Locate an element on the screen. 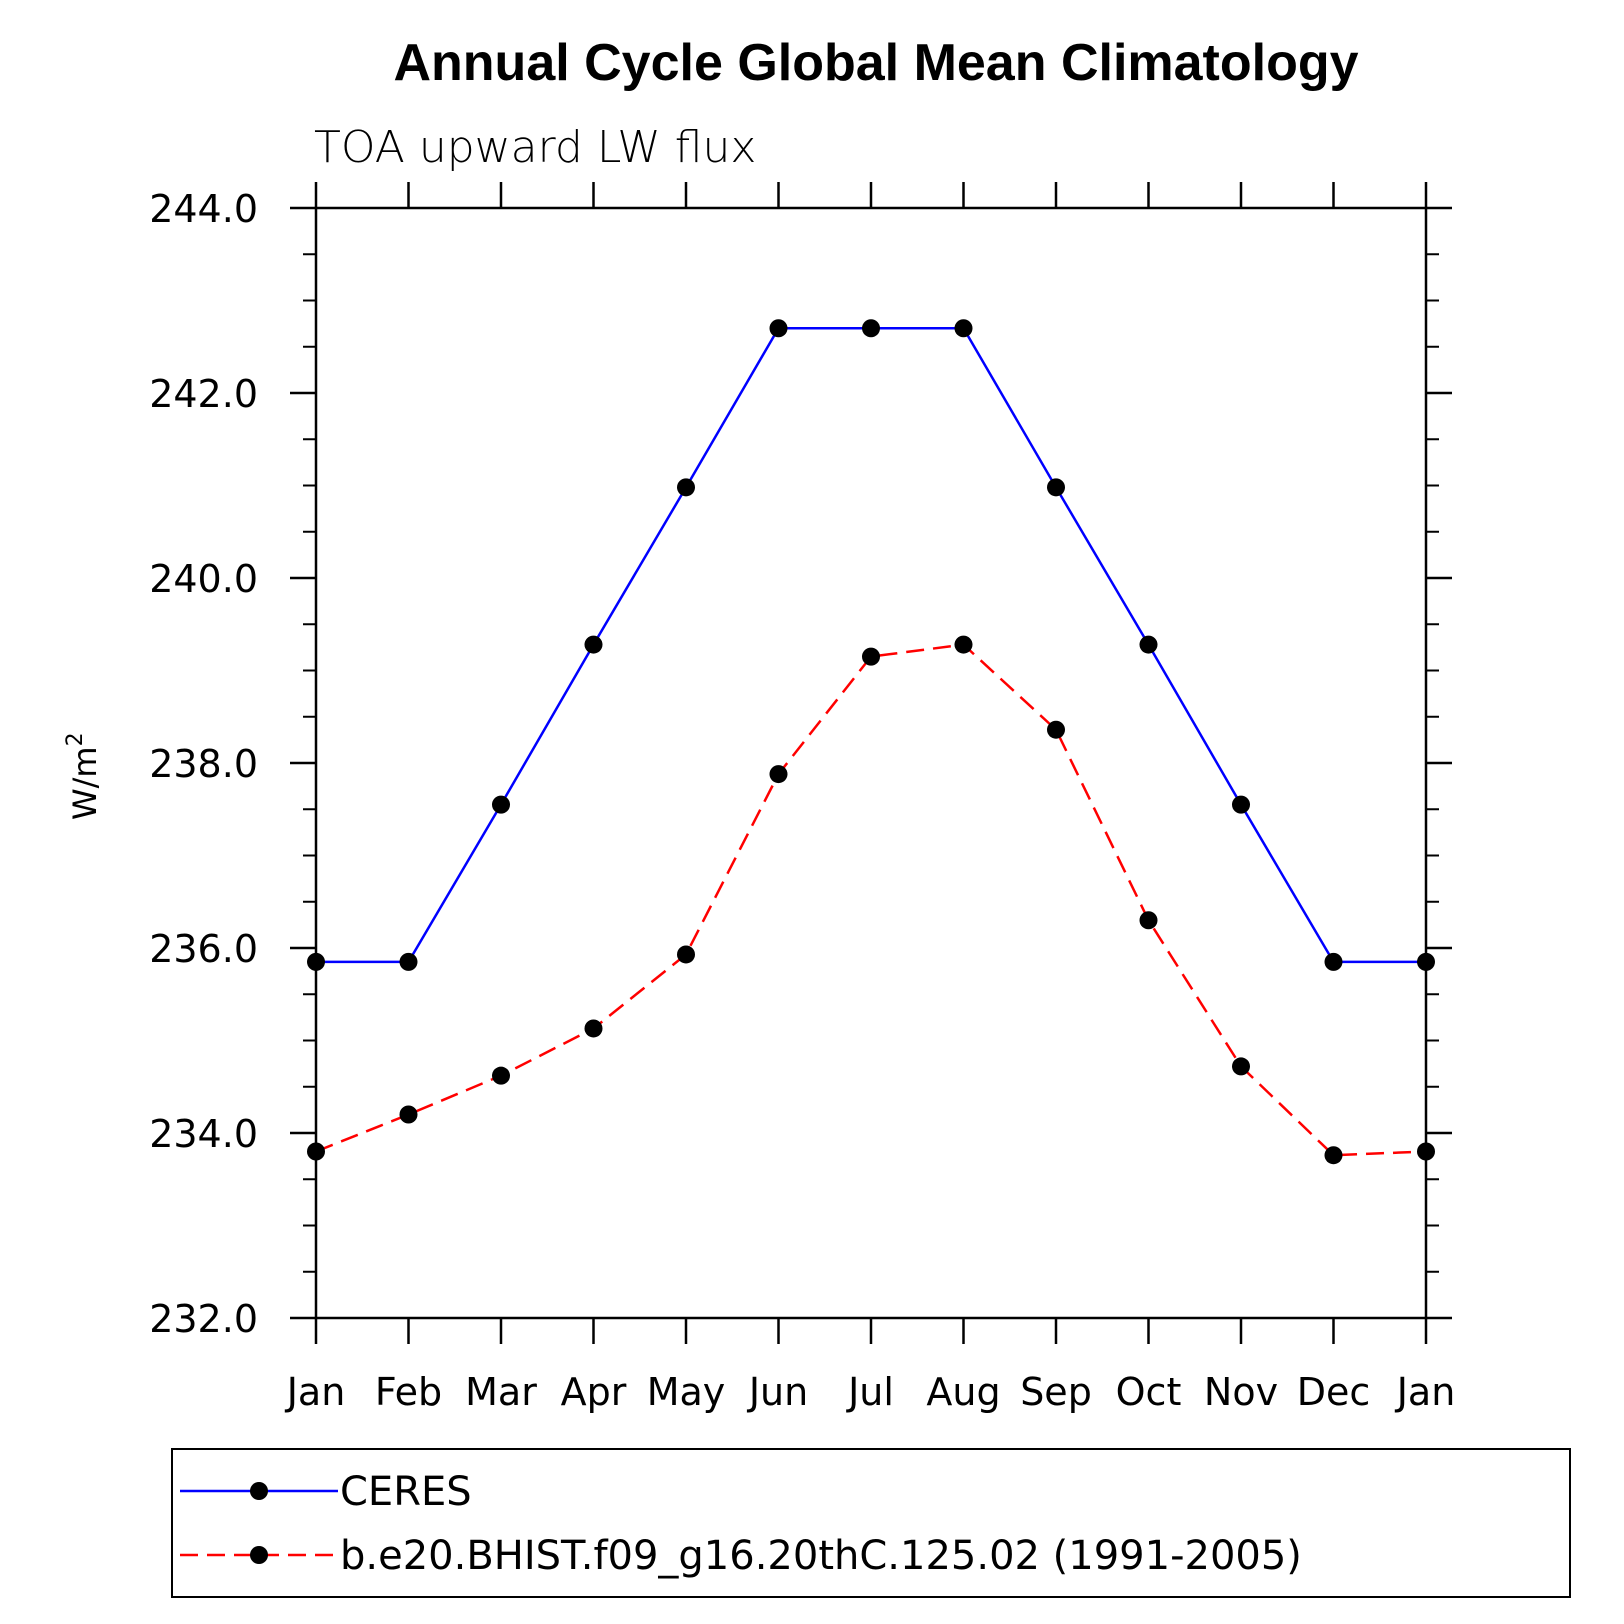 The image size is (1624, 1624). legend-box is located at coordinates (871, 1523).